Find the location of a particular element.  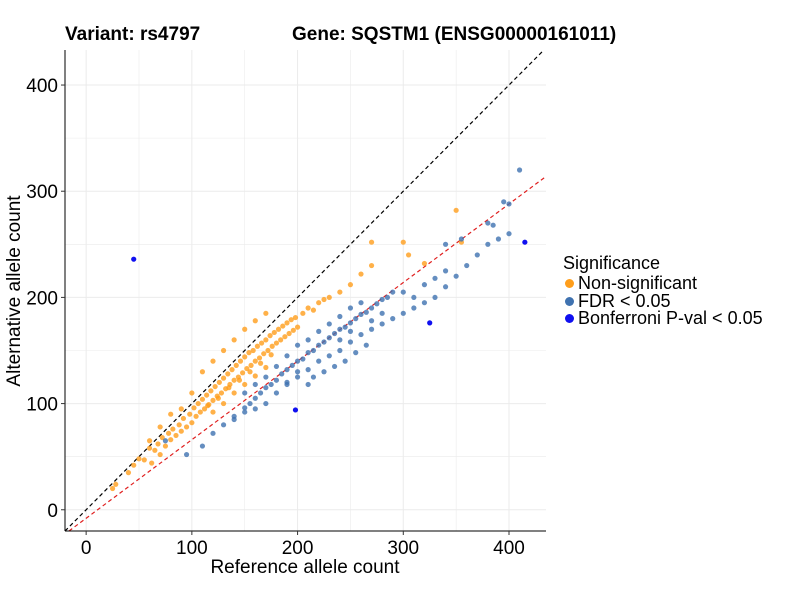

y-axis-label: Alternative allele count is located at coordinates (14, 291).